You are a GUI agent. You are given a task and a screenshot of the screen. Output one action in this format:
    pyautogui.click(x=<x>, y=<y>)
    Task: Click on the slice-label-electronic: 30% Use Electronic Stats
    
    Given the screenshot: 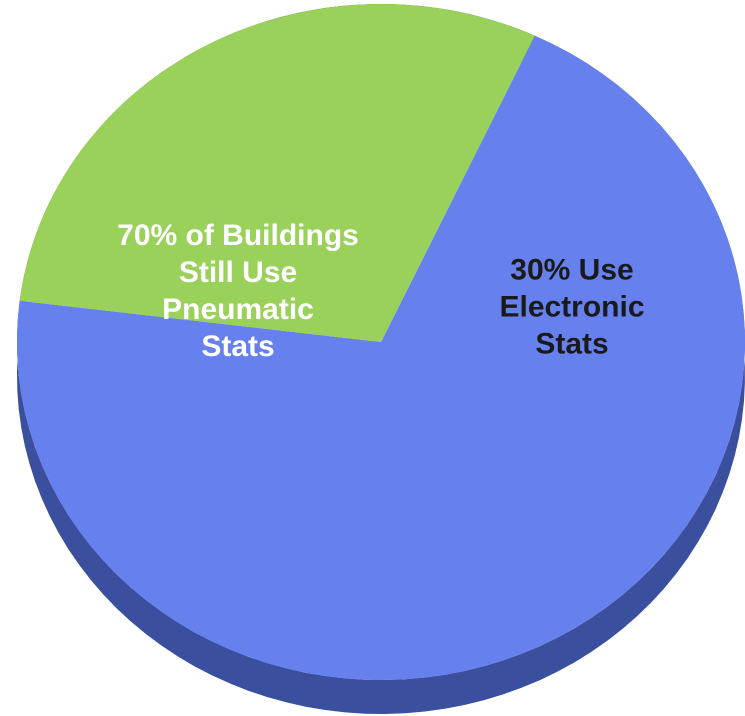 What is the action you would take?
    pyautogui.click(x=572, y=307)
    